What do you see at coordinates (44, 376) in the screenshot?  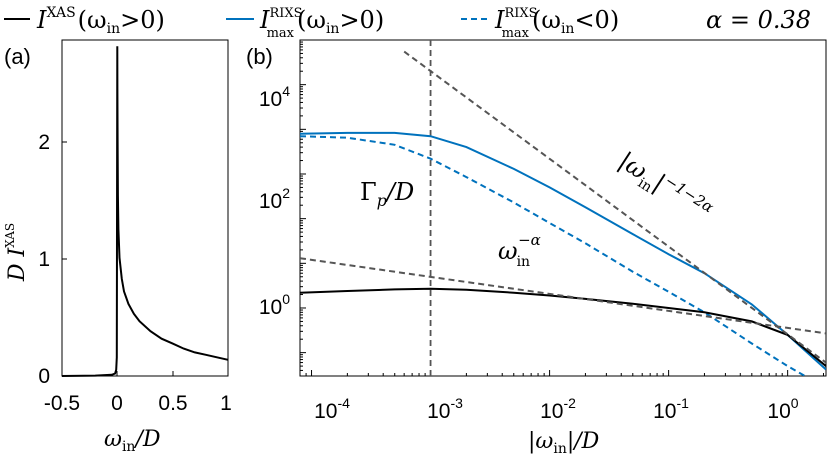 I see `a-ytick-label: 0` at bounding box center [44, 376].